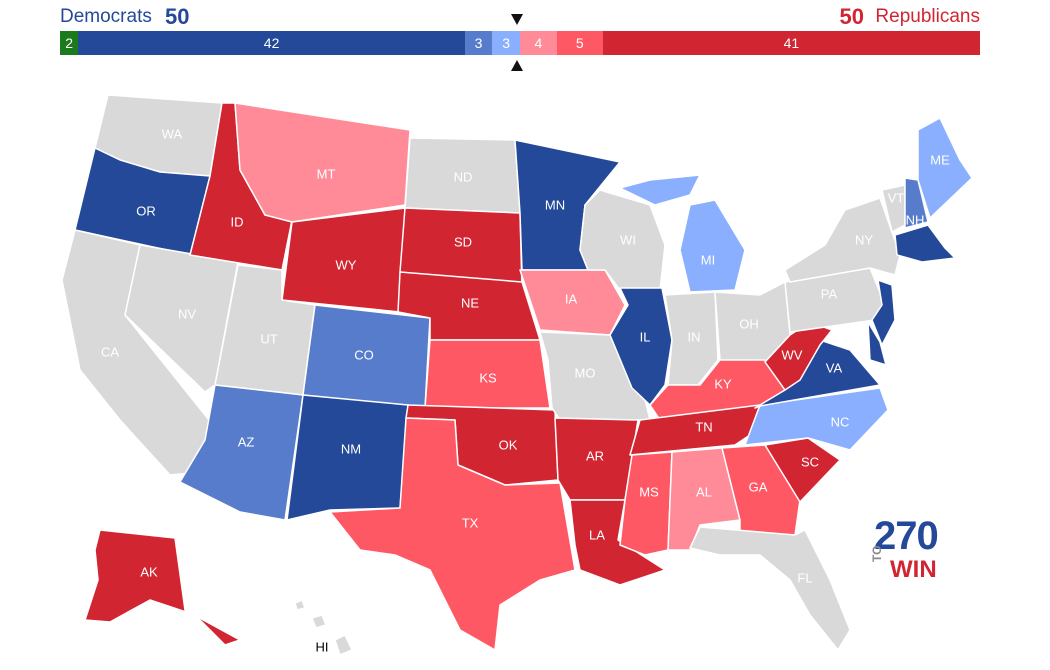 The height and width of the screenshot is (670, 1050). I want to click on label-wv: WV, so click(792, 354).